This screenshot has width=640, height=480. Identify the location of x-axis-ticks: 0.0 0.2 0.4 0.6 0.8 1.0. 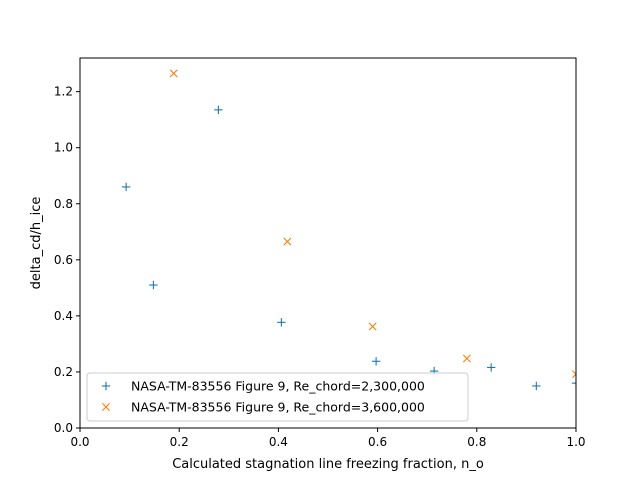
(328, 438).